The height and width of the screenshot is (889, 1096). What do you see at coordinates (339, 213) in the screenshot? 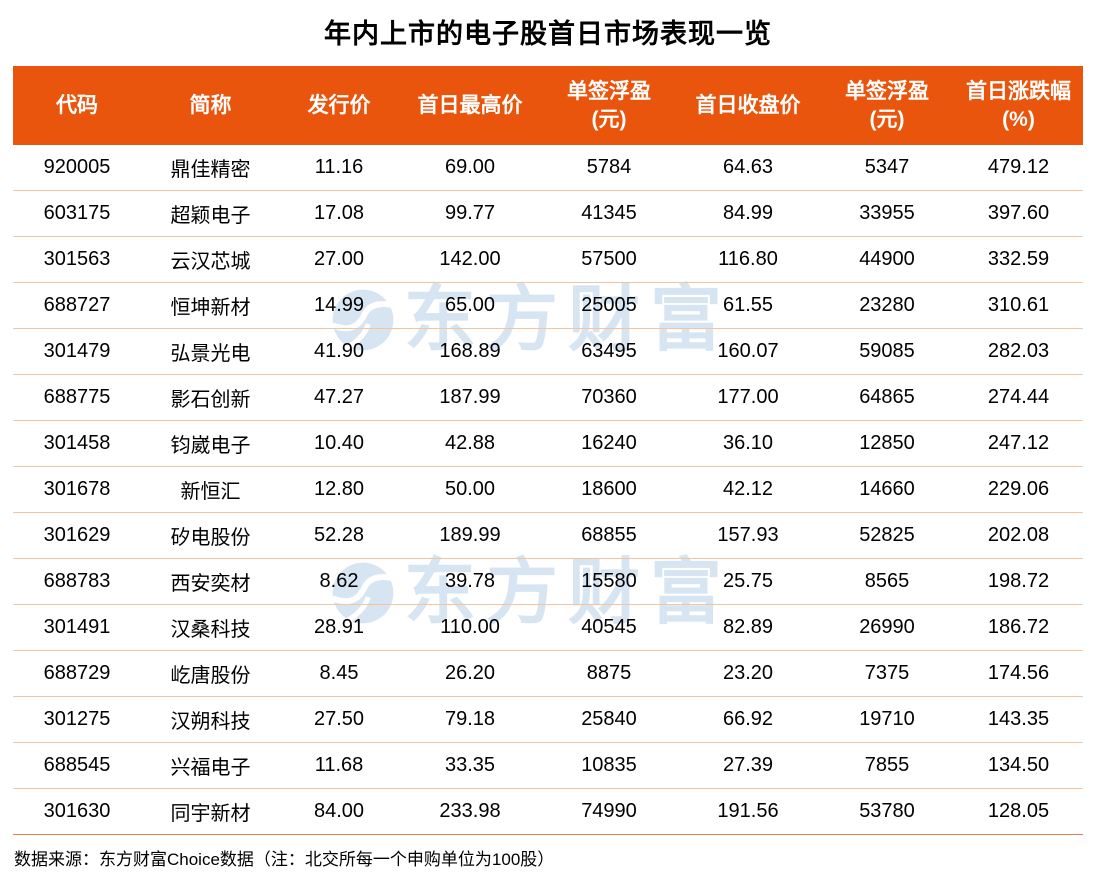
I see `table-cell: 17.08` at bounding box center [339, 213].